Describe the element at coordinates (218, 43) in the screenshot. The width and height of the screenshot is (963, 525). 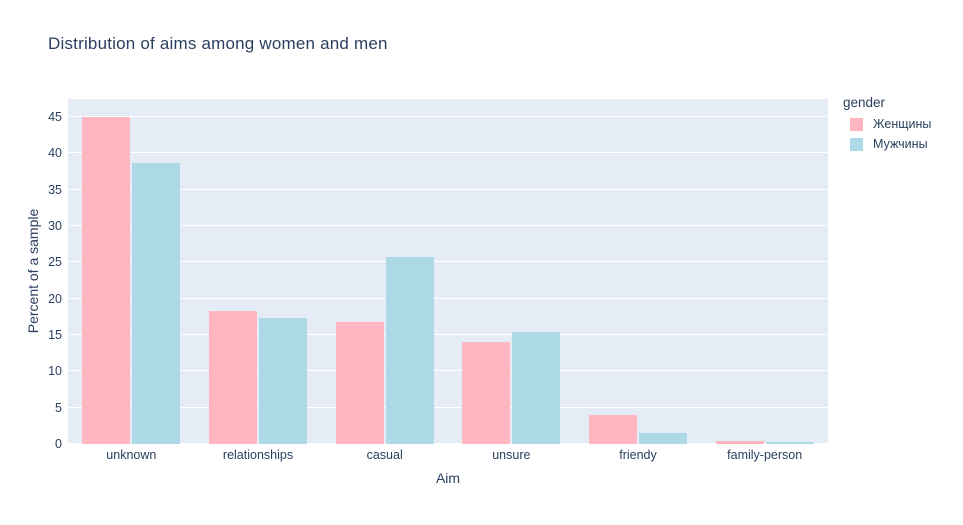
I see `chart-title: Distribution of aims among women and men` at that location.